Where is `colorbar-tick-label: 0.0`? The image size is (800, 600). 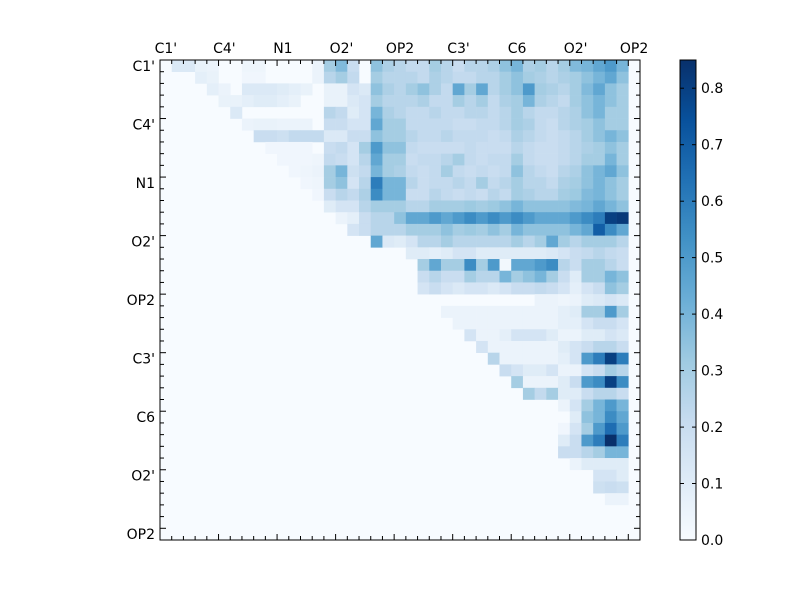 colorbar-tick-label: 0.0 is located at coordinates (712, 541).